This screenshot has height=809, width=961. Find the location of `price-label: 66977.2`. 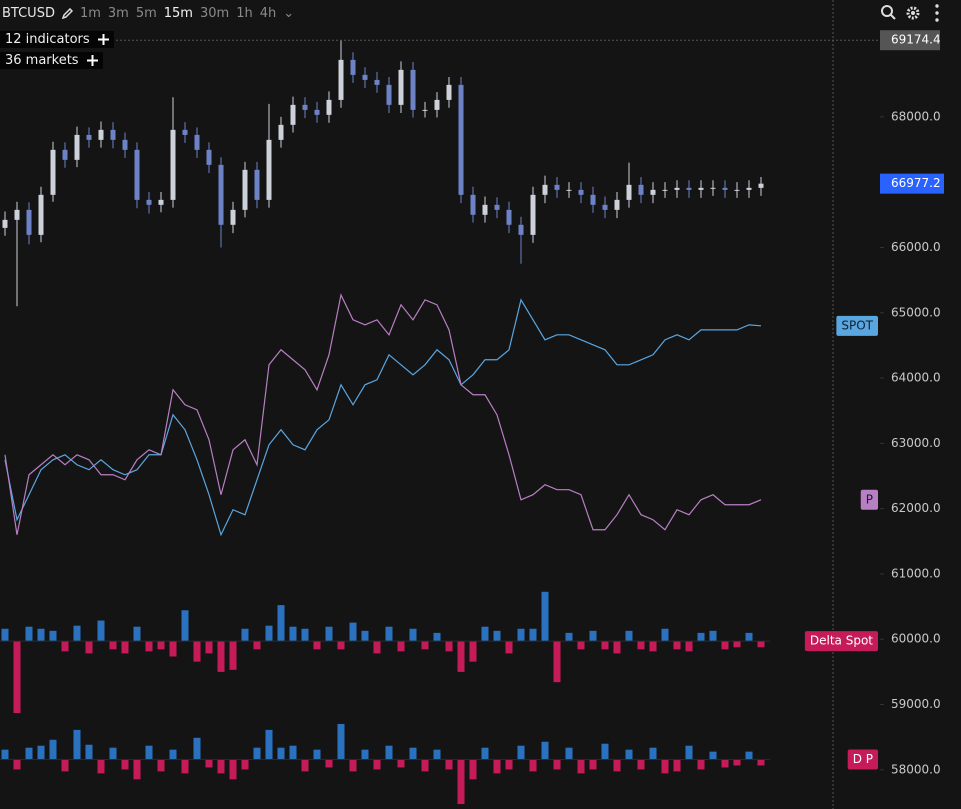

price-label: 66977.2 is located at coordinates (916, 183).